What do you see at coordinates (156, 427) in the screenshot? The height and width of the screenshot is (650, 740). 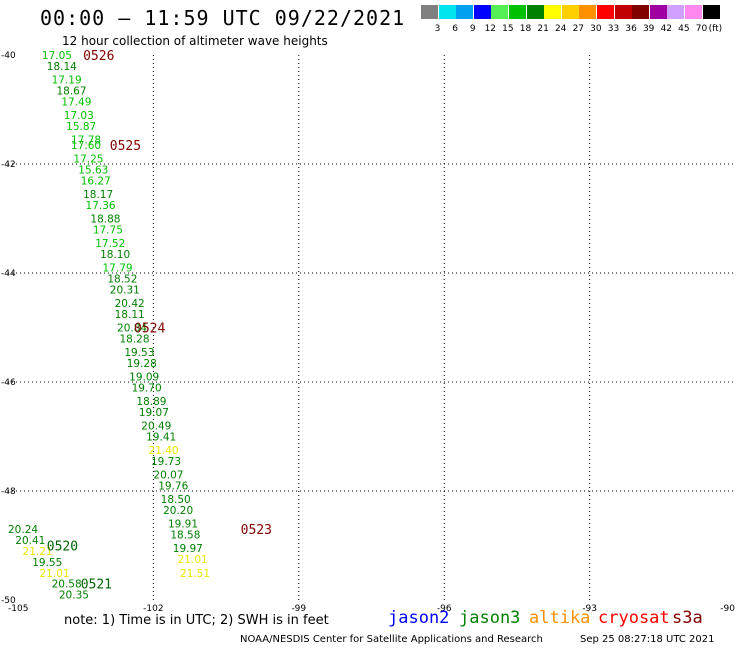 I see `wave-height-value: 20.49` at bounding box center [156, 427].